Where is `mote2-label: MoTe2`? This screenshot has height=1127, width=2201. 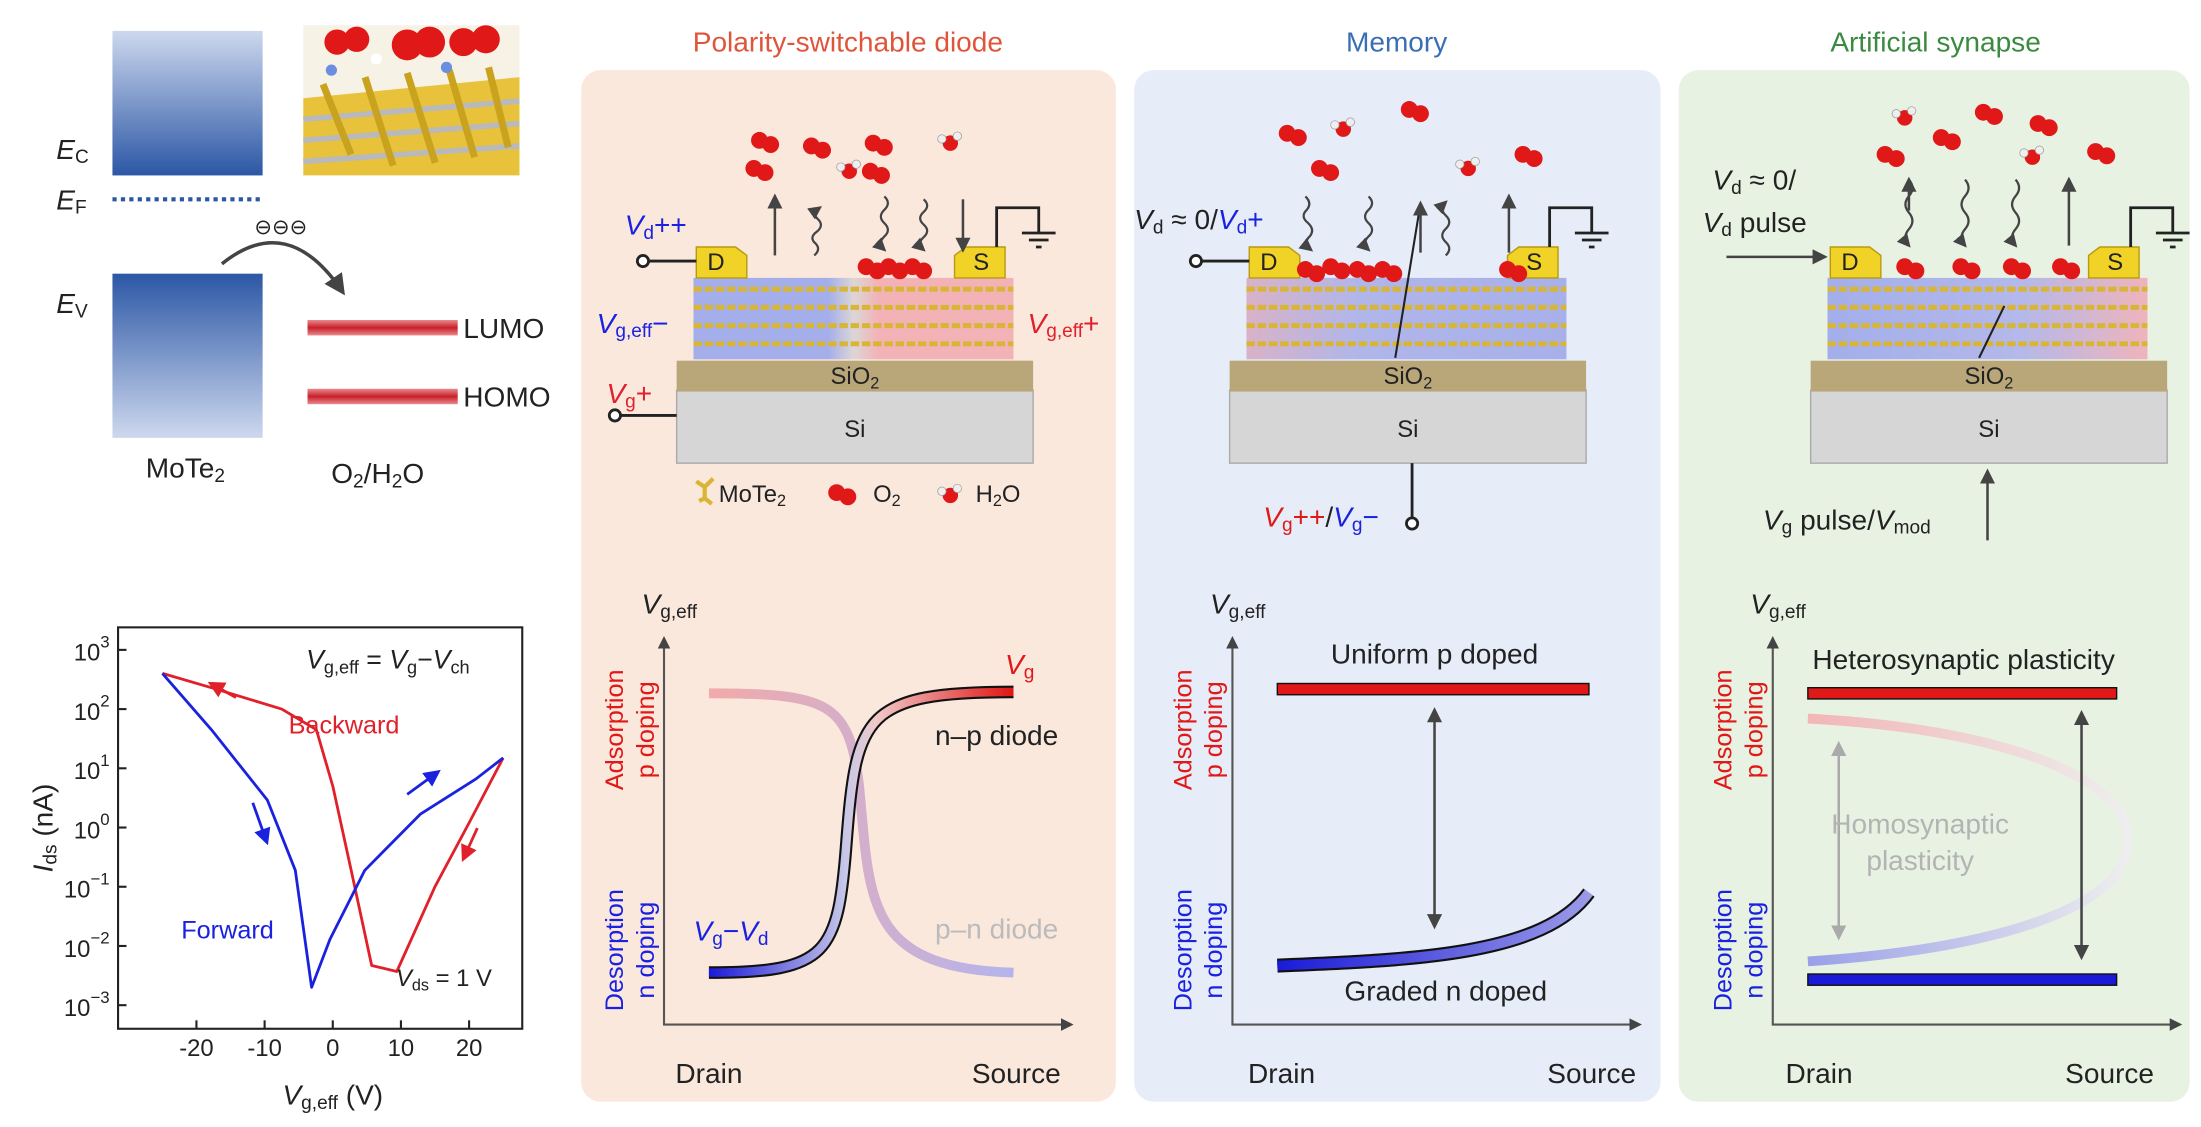
mote2-label: MoTe2 is located at coordinates (185, 469).